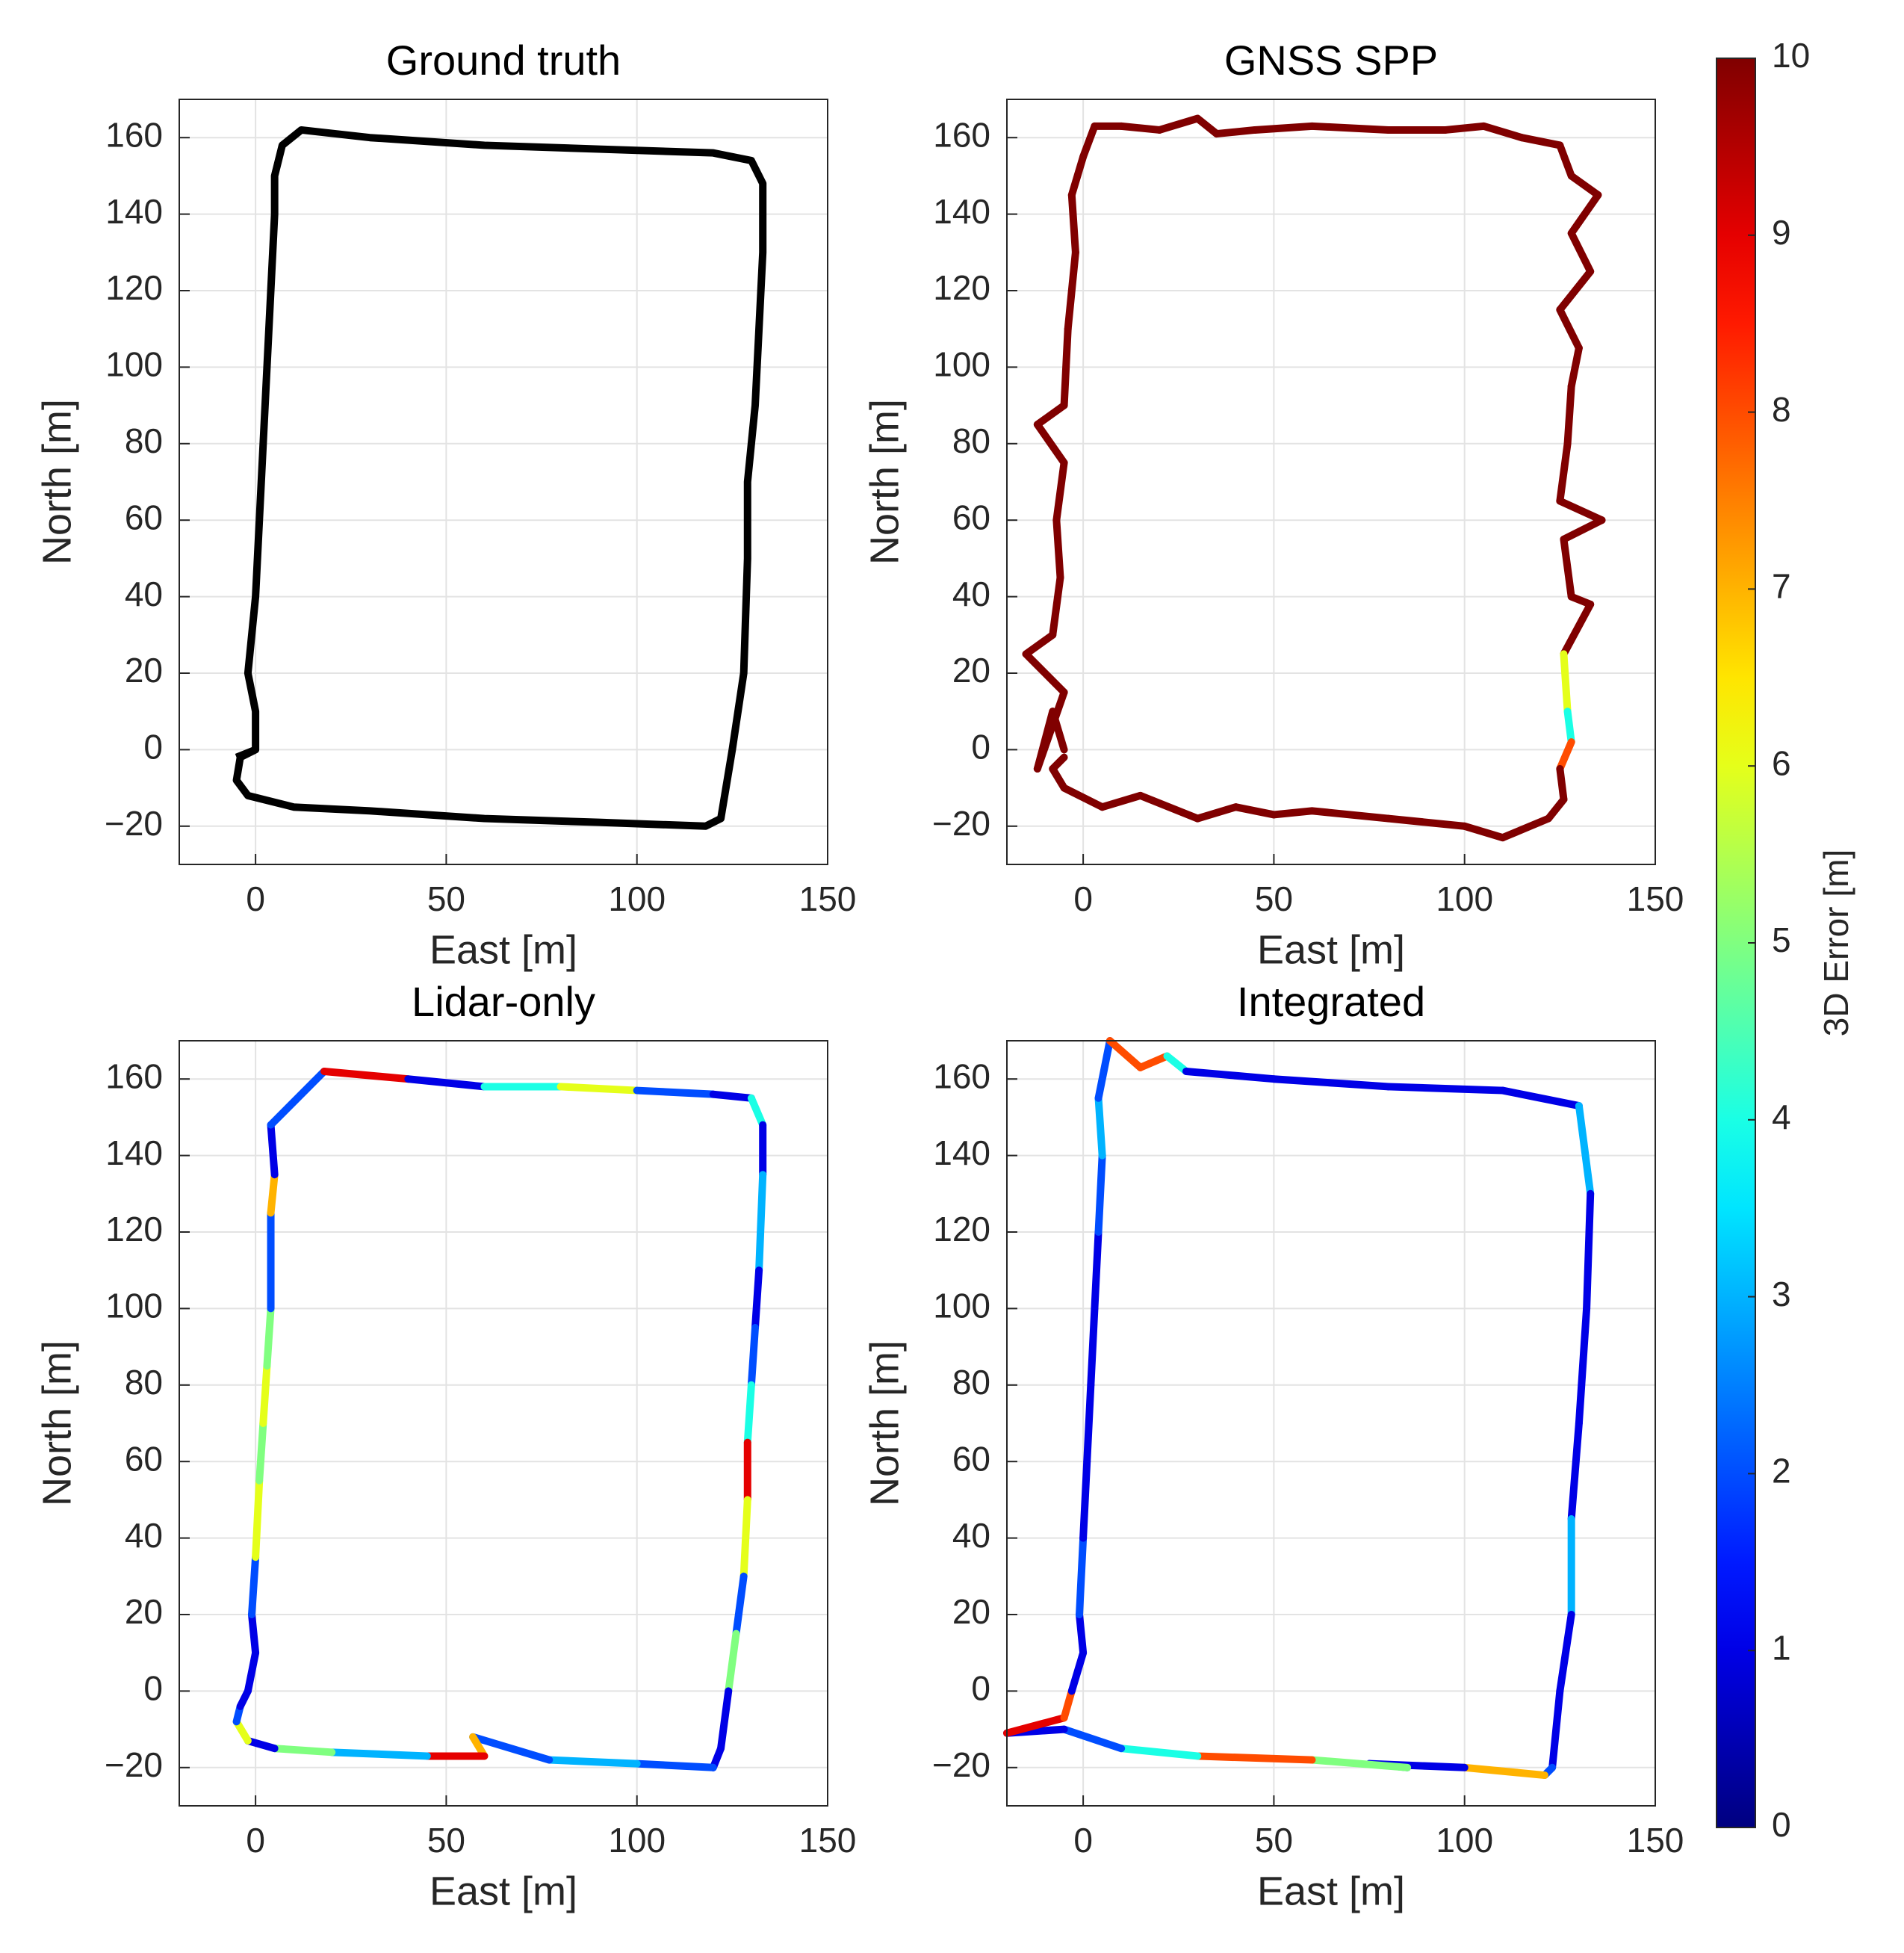 This screenshot has height=1953, width=1904. What do you see at coordinates (1781, 1825) in the screenshot?
I see `colorbar-tick-label: 0` at bounding box center [1781, 1825].